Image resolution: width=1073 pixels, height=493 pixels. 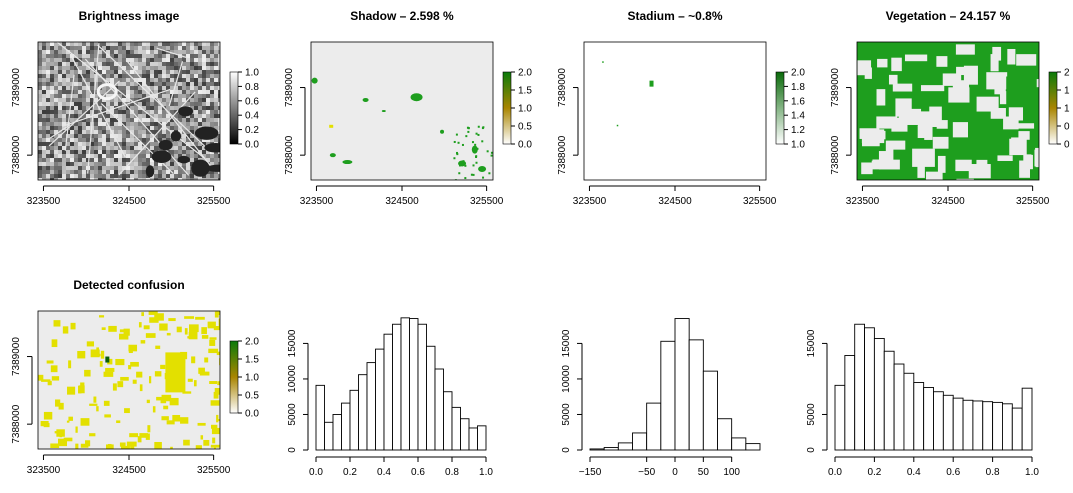 I want to click on legend-tick-label: 0.6, so click(x=252, y=101).